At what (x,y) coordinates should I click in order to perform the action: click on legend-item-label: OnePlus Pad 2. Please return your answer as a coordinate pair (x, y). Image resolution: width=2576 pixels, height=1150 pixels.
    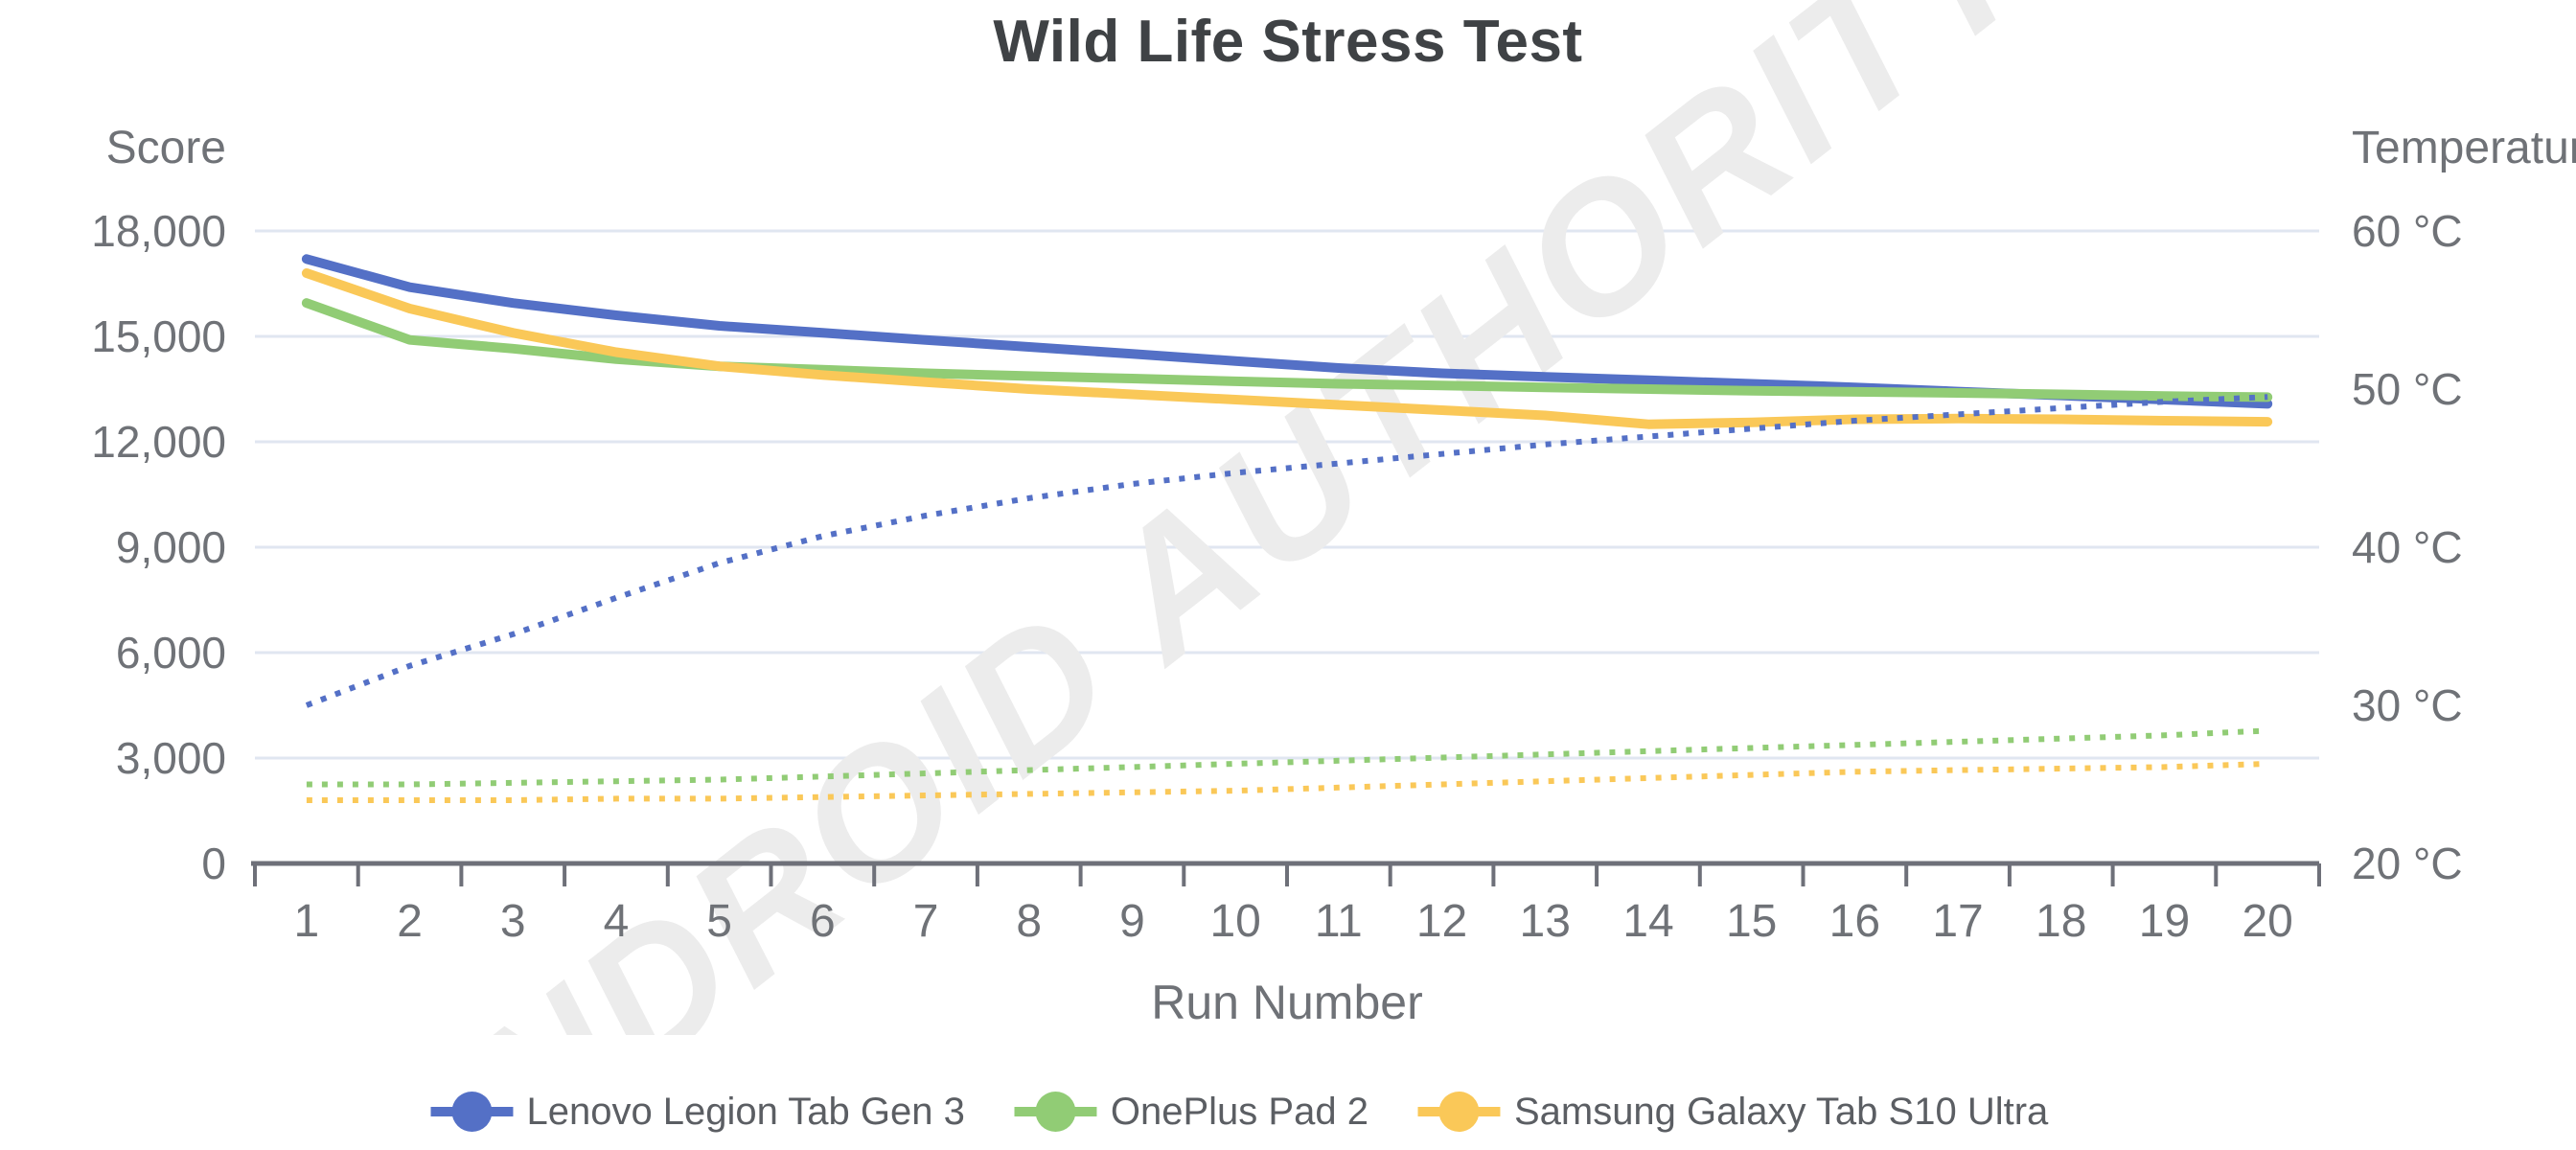
    Looking at the image, I should click on (1239, 1111).